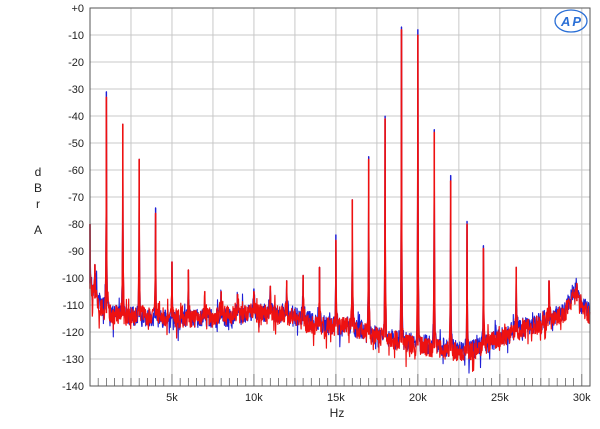  Describe the element at coordinates (73, 279) in the screenshot. I see `y-tick-label: -100` at that location.